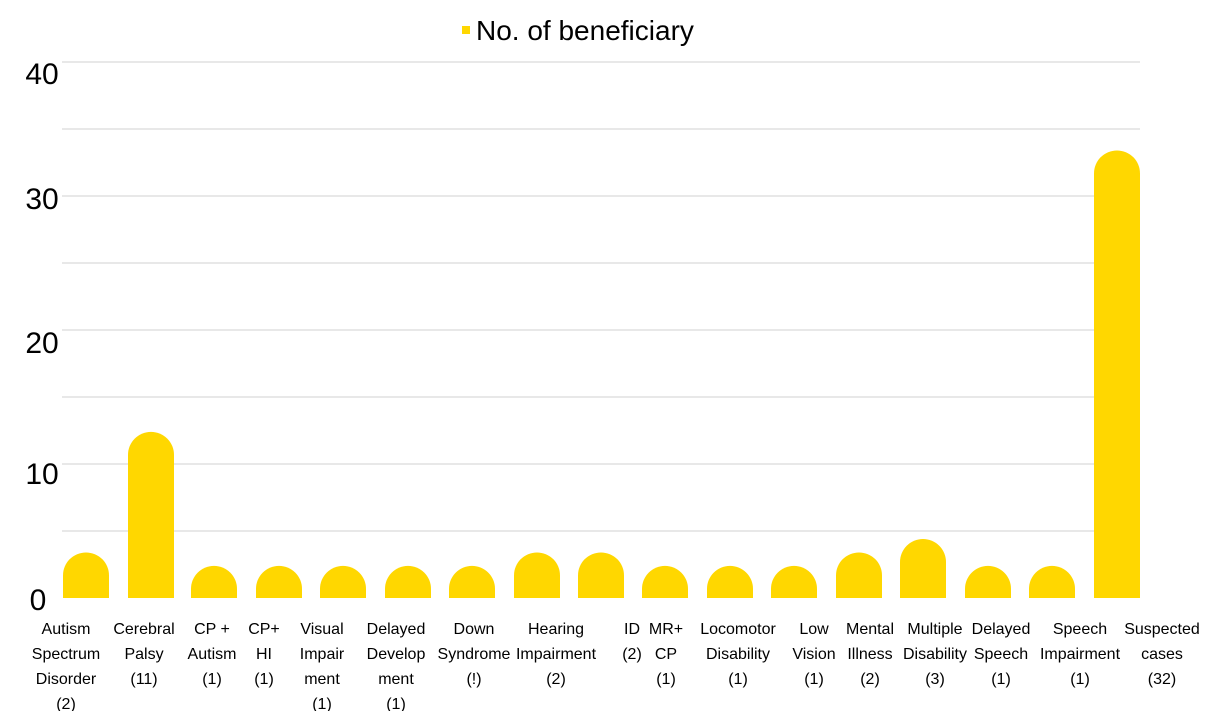 The image size is (1214, 716). What do you see at coordinates (66, 667) in the screenshot?
I see `category-label: Autism Spectrum Disorder (2)` at bounding box center [66, 667].